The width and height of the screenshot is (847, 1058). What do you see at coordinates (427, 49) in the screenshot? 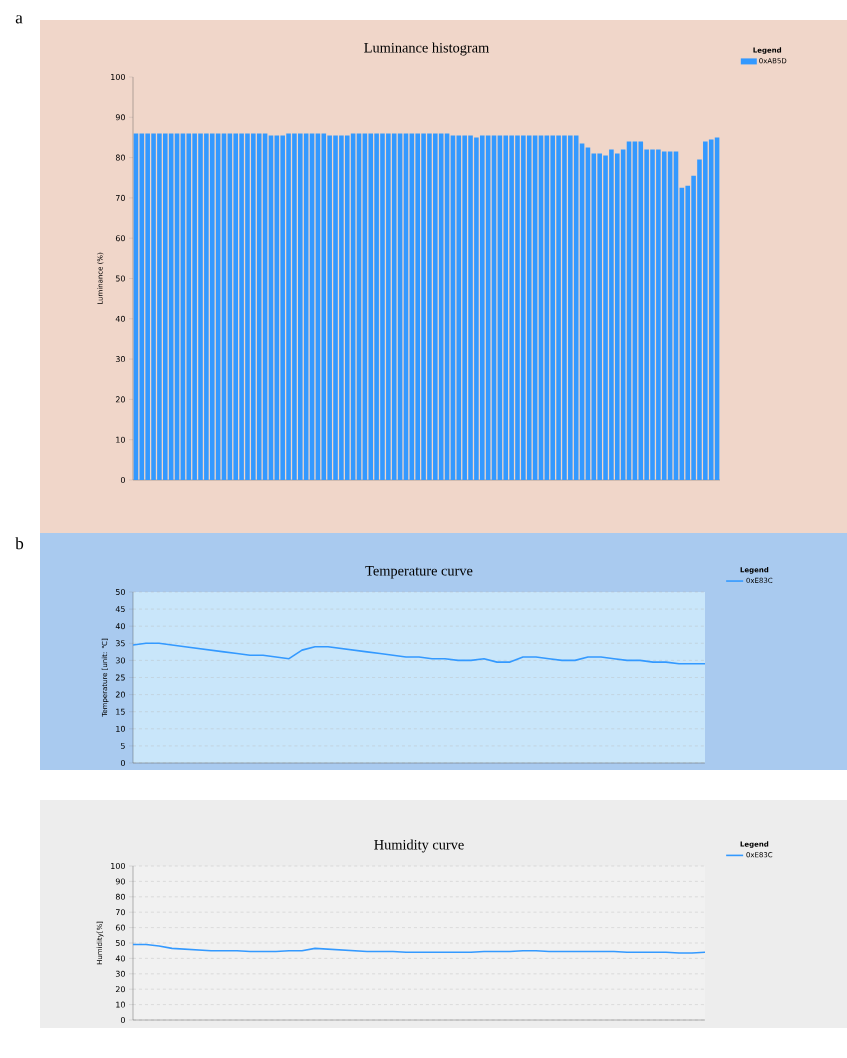
I see `chart-title: Luminance histogram` at bounding box center [427, 49].